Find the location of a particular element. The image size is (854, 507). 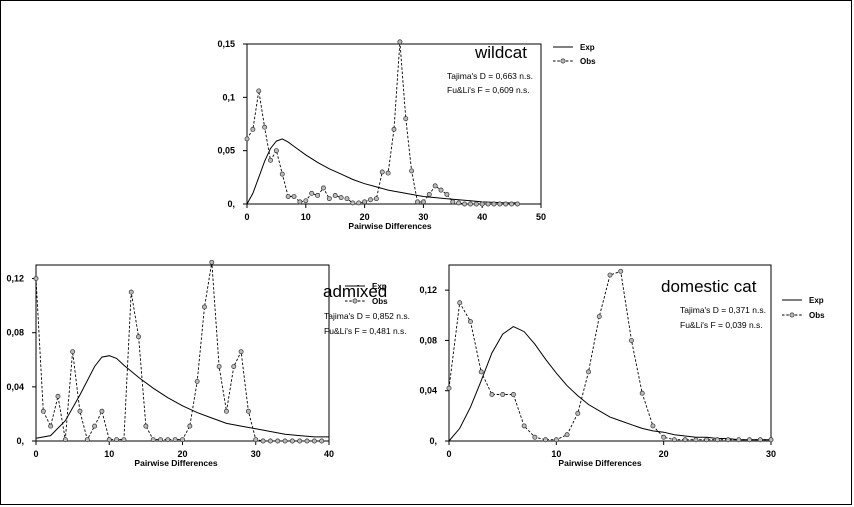

y-tick-label: 0,15 is located at coordinates (226, 44).